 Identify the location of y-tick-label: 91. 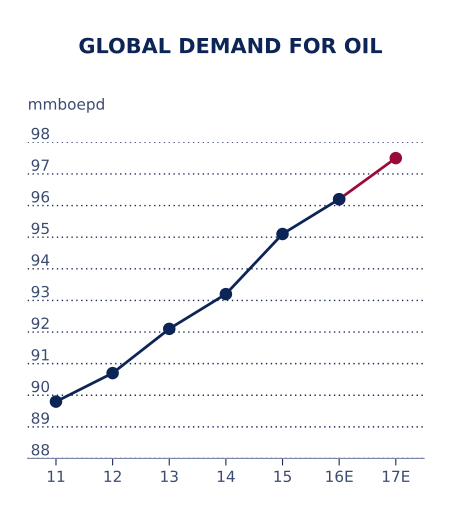
(40, 355).